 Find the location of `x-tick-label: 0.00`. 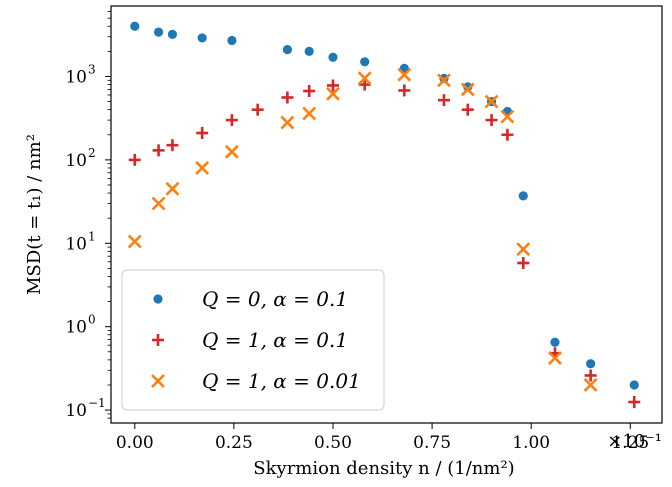

x-tick-label: 0.00 is located at coordinates (135, 443).